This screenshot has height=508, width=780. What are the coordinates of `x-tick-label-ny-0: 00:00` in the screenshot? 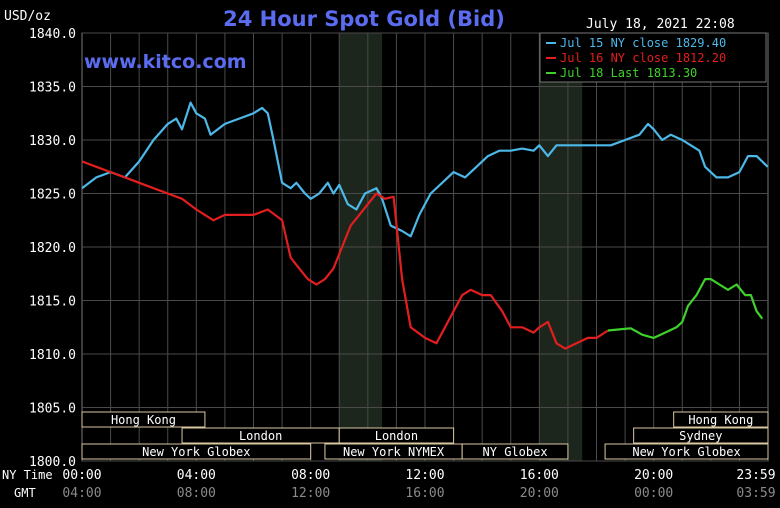 It's located at (81, 475).